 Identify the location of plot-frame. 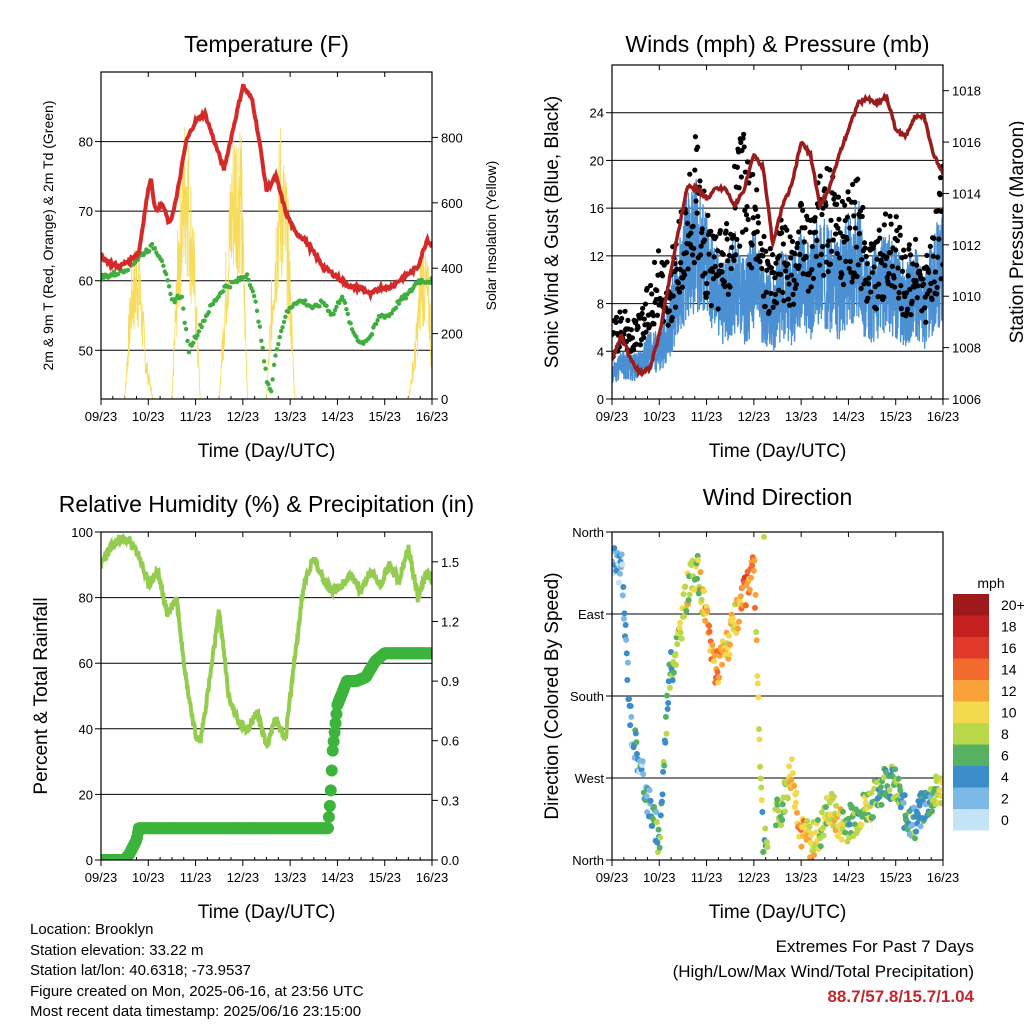
(266, 235).